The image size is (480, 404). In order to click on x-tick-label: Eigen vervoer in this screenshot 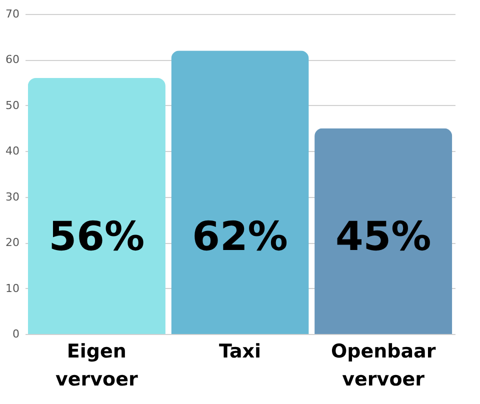, I will do `click(96, 365)`.